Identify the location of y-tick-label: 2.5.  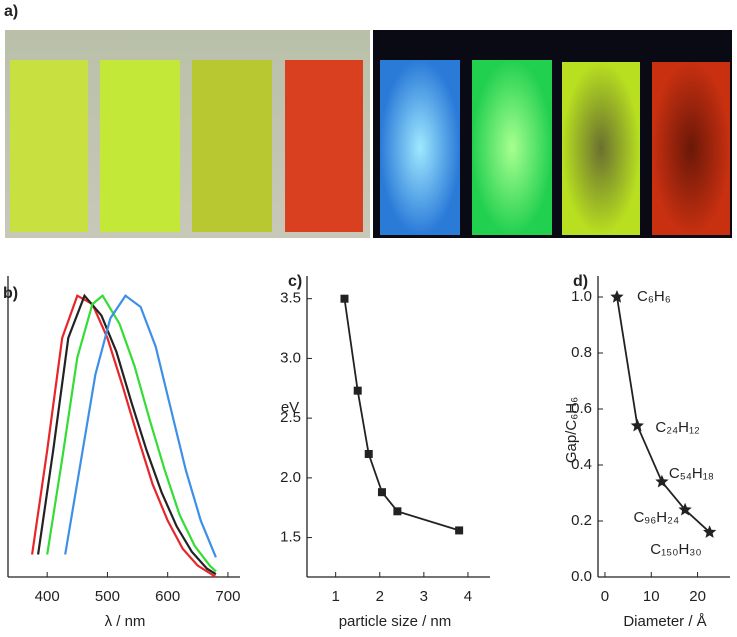
(290, 417).